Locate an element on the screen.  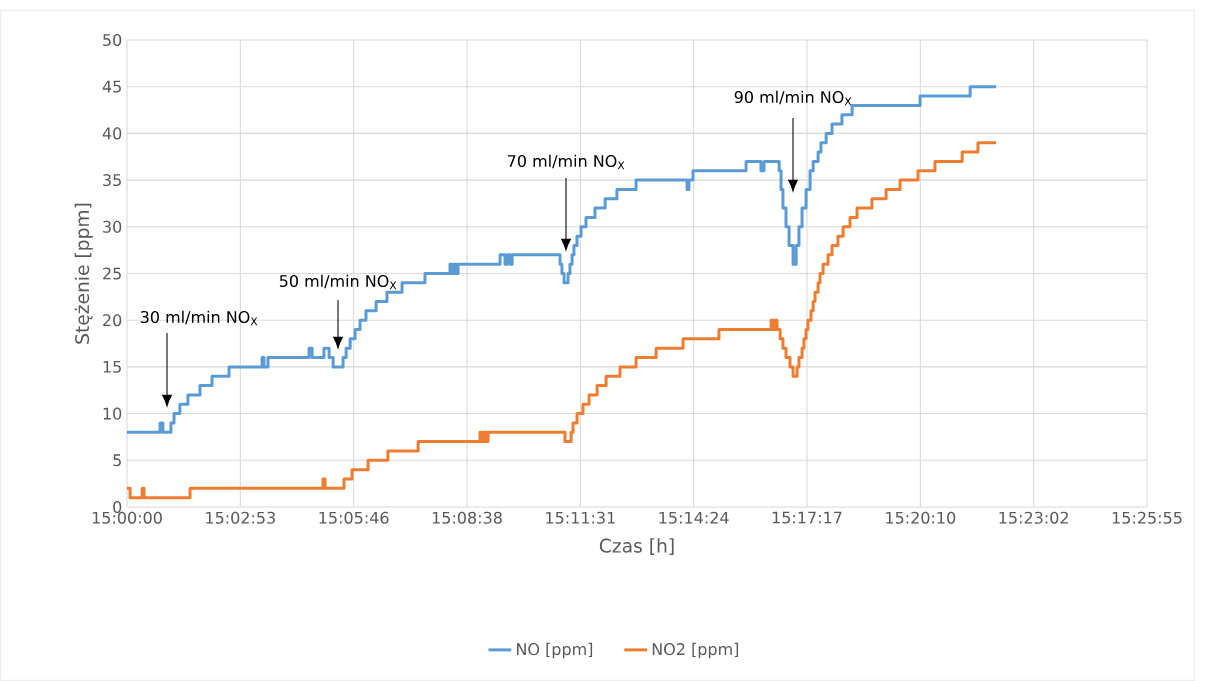
y-tick-label: 10 is located at coordinates (112, 413).